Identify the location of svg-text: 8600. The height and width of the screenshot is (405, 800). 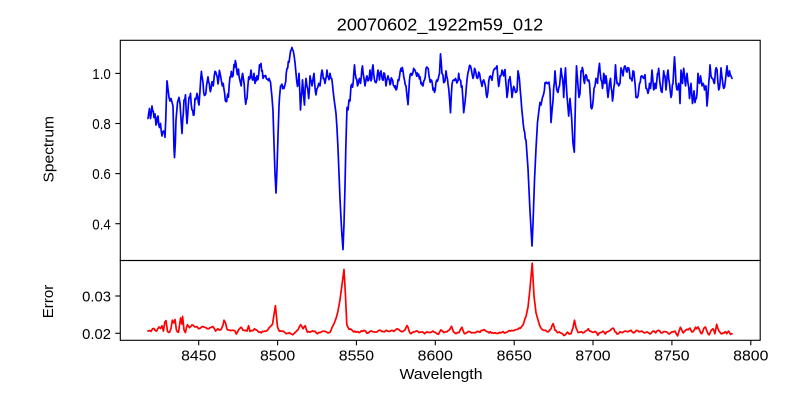
(435, 356).